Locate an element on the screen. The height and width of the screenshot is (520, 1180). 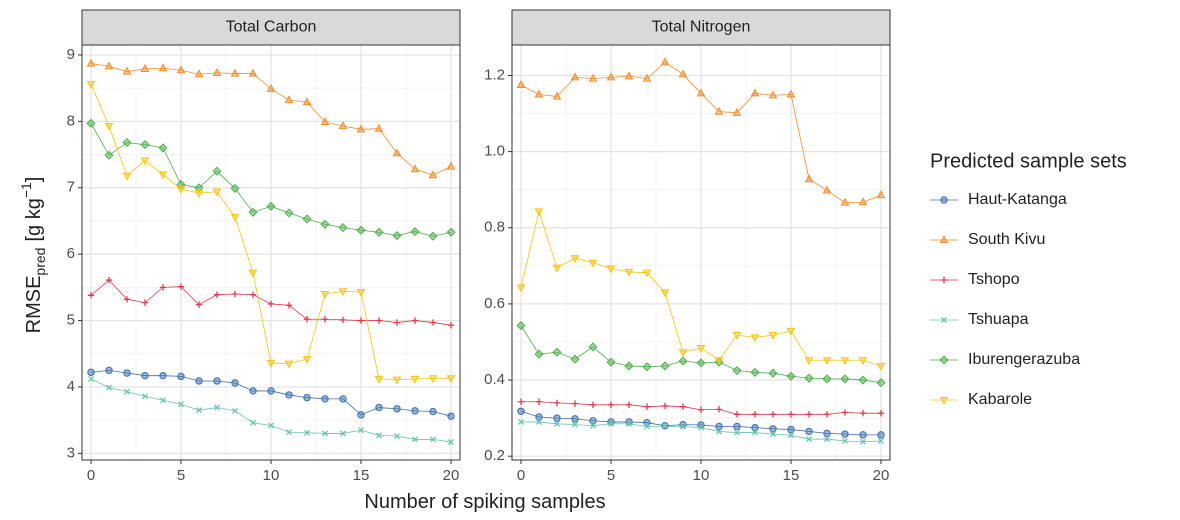
y-tick-label: 0.6 is located at coordinates (494, 303).